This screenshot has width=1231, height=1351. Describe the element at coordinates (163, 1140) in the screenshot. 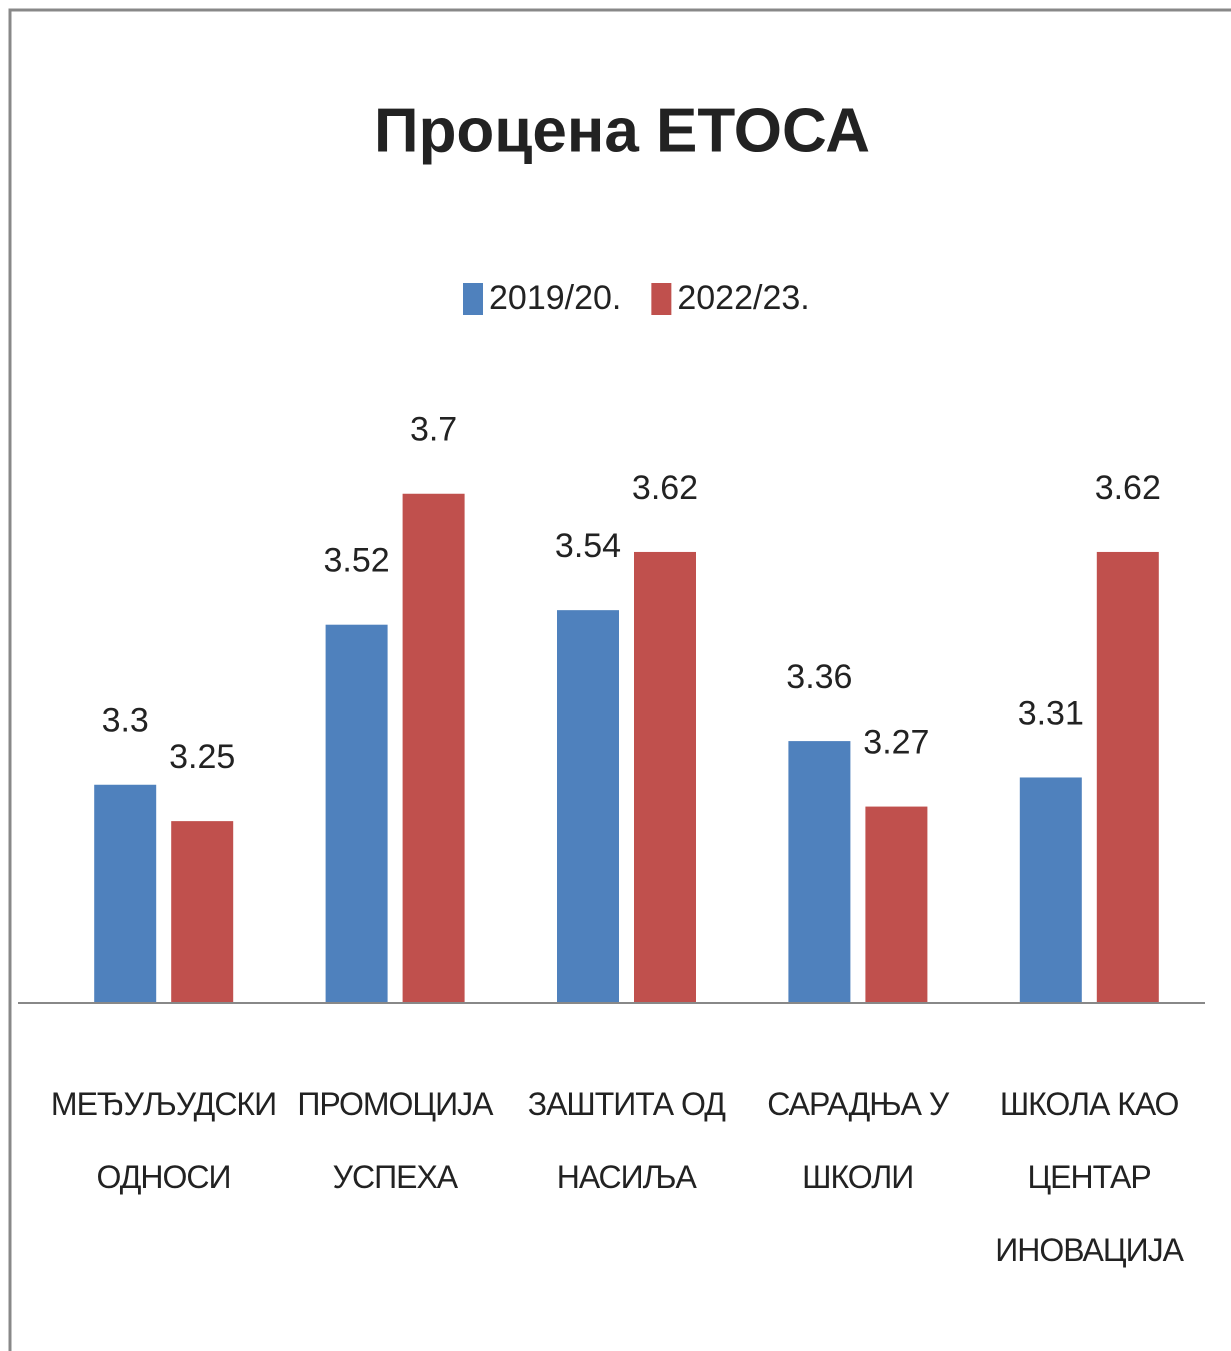

I see `x-tick-label: МЕЂУЉУДСКИ ОДНОСИ` at that location.